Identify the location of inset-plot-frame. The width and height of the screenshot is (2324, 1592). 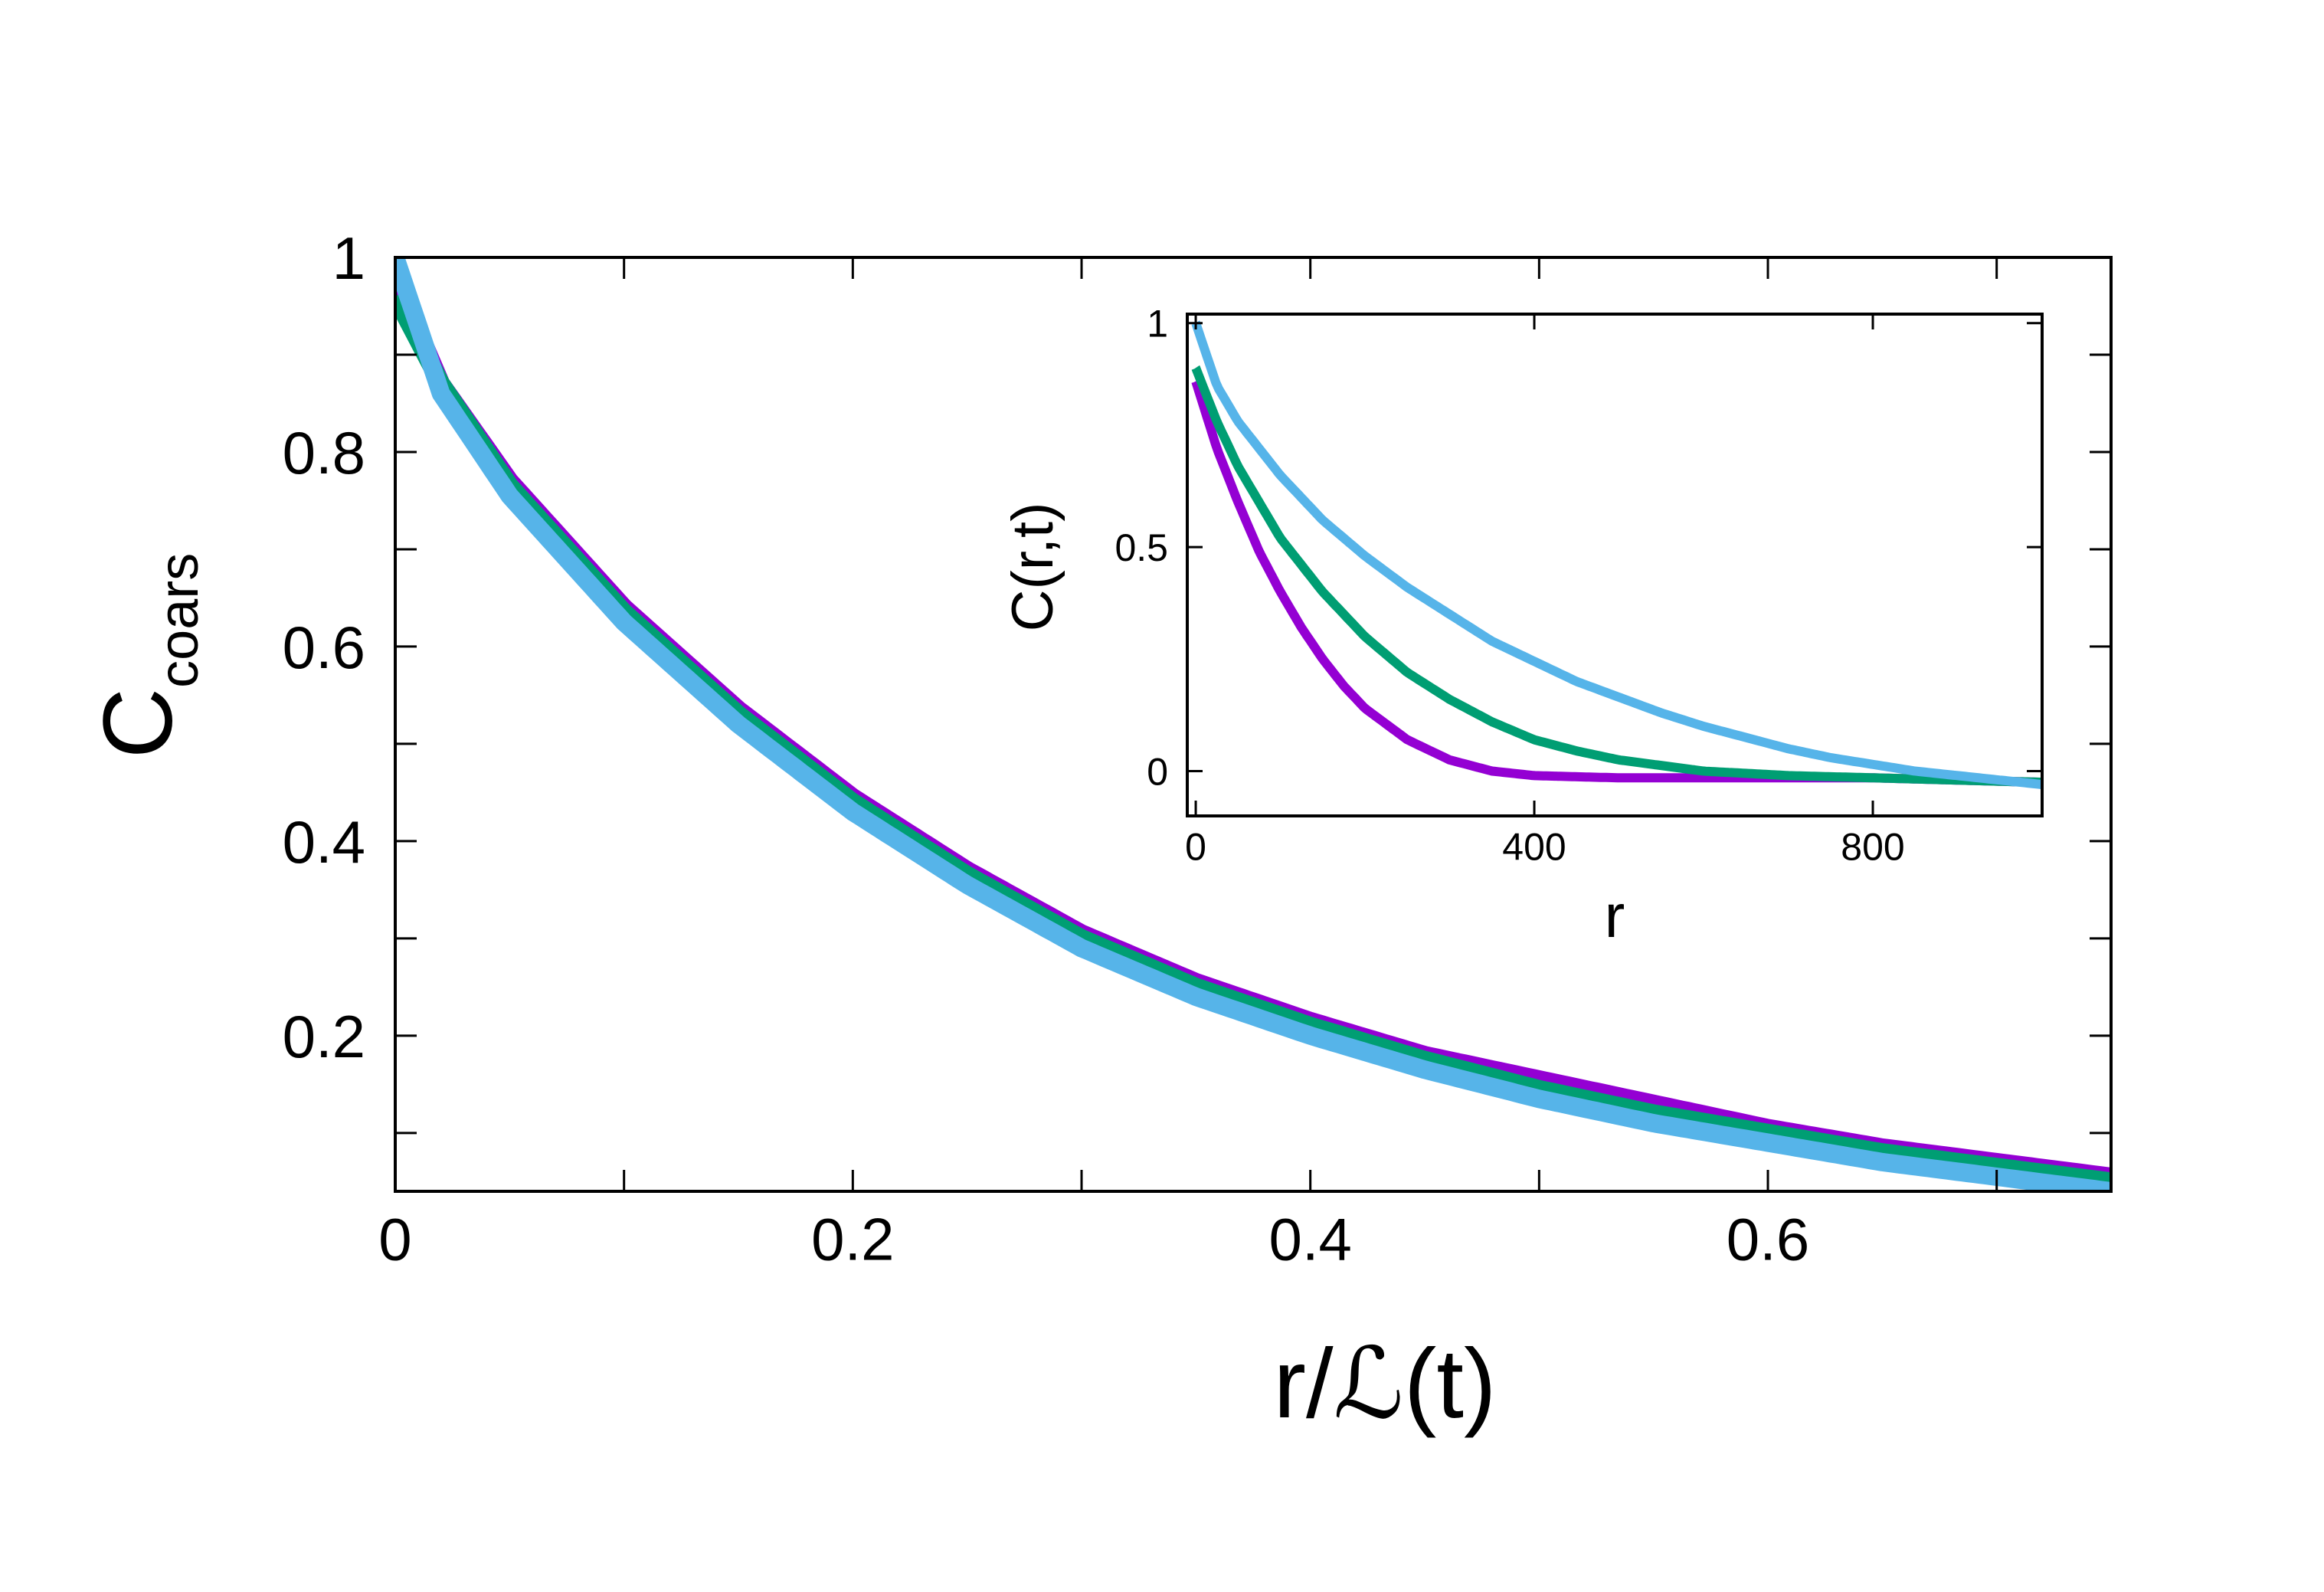
(1615, 565).